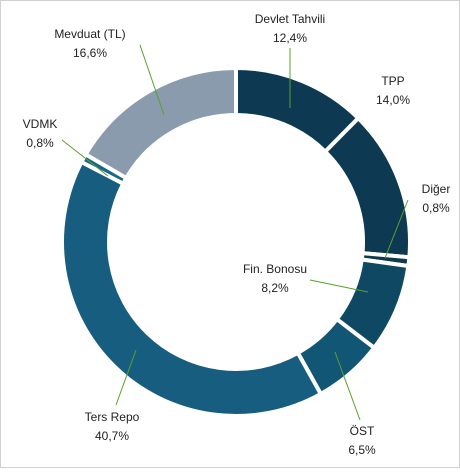  What do you see at coordinates (362, 431) in the screenshot?
I see `slice-label: ÖST` at bounding box center [362, 431].